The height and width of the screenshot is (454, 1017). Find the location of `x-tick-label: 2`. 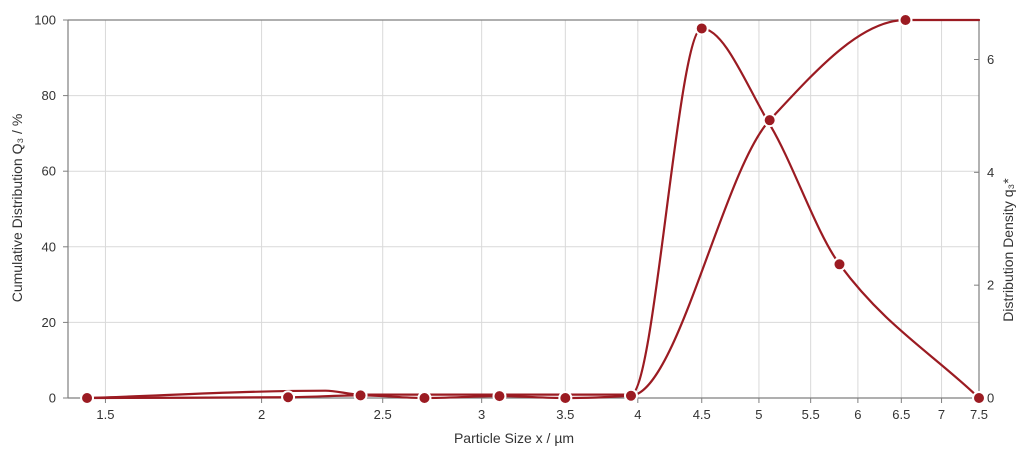

x-tick-label: 2 is located at coordinates (261, 414).